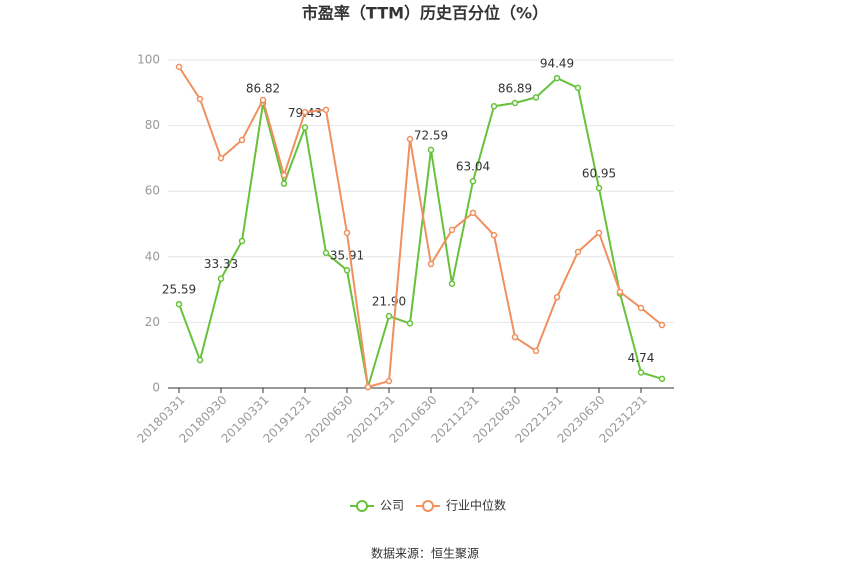  I want to click on data-label: 35.91, so click(347, 256).